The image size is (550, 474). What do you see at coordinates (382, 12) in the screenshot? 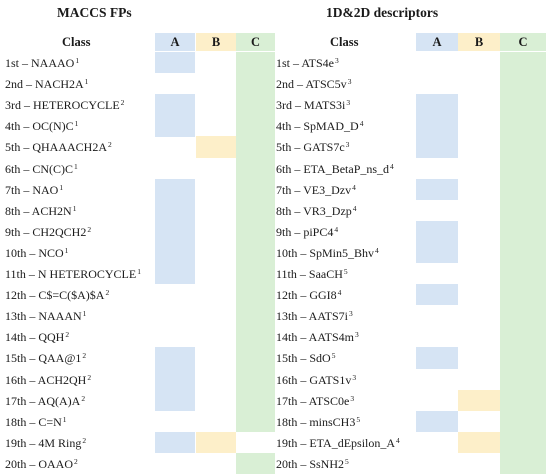
I see `panel-title: 1D&2D descriptors` at bounding box center [382, 12].